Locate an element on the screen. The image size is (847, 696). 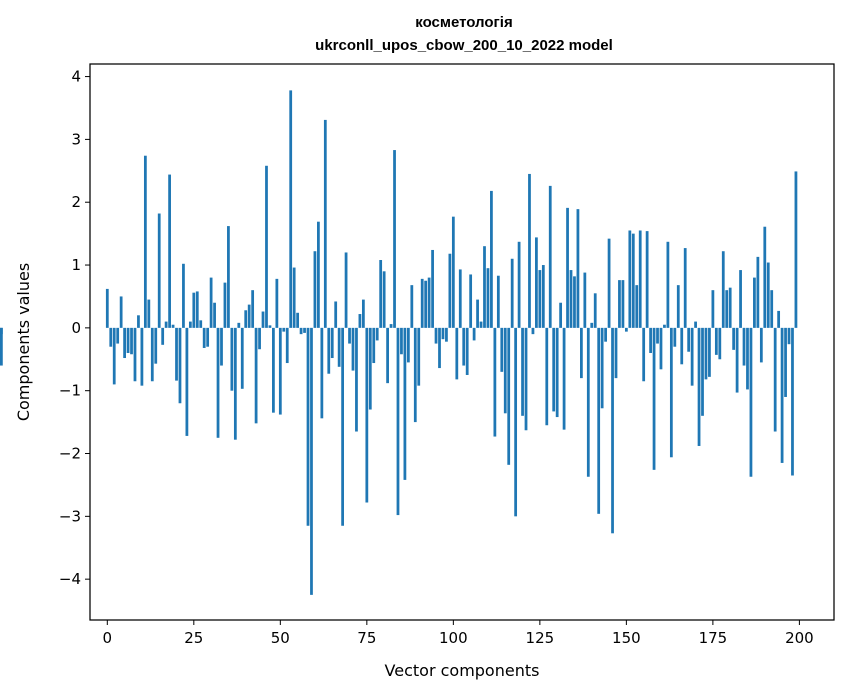
y-tick-label: 1 is located at coordinates (76, 265).